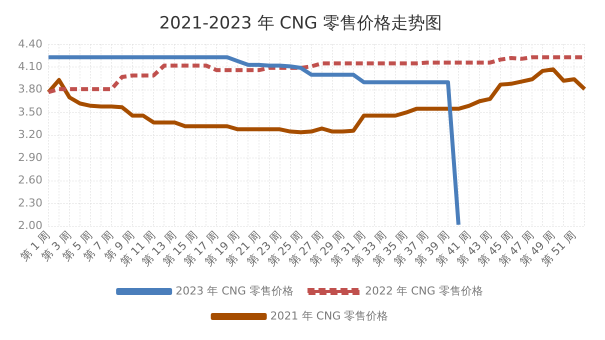 The height and width of the screenshot is (340, 605). Describe the element at coordinates (30, 135) in the screenshot. I see `y-tick-label: 3.20` at that location.